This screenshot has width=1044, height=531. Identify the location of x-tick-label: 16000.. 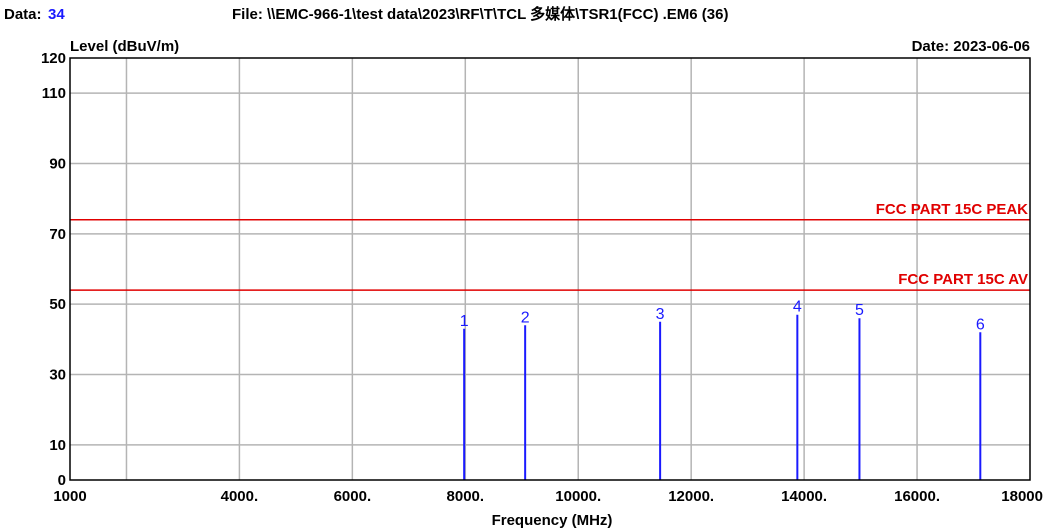
(917, 496).